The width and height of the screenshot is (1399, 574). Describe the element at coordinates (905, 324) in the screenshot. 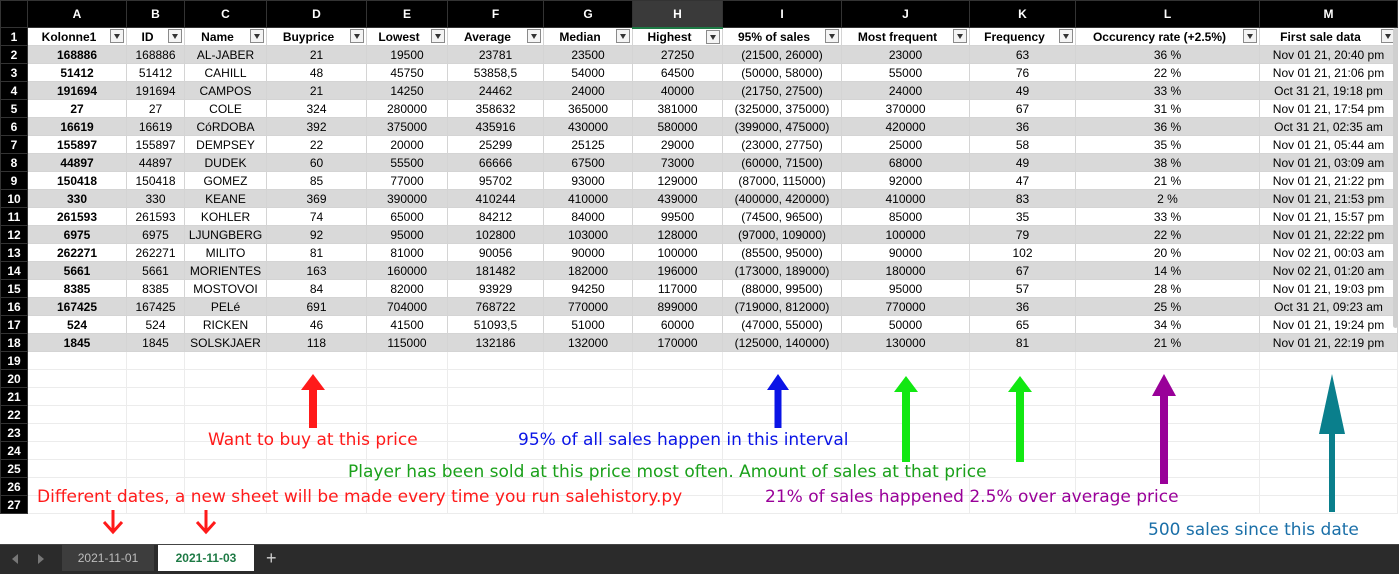

I see `table-cell: 50000` at that location.